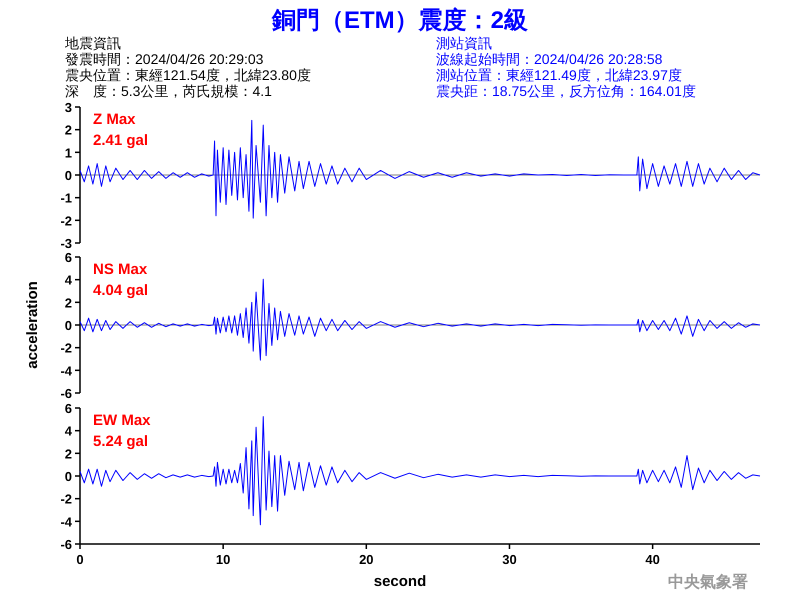  What do you see at coordinates (122, 420) in the screenshot?
I see `annotation: EW Max` at bounding box center [122, 420].